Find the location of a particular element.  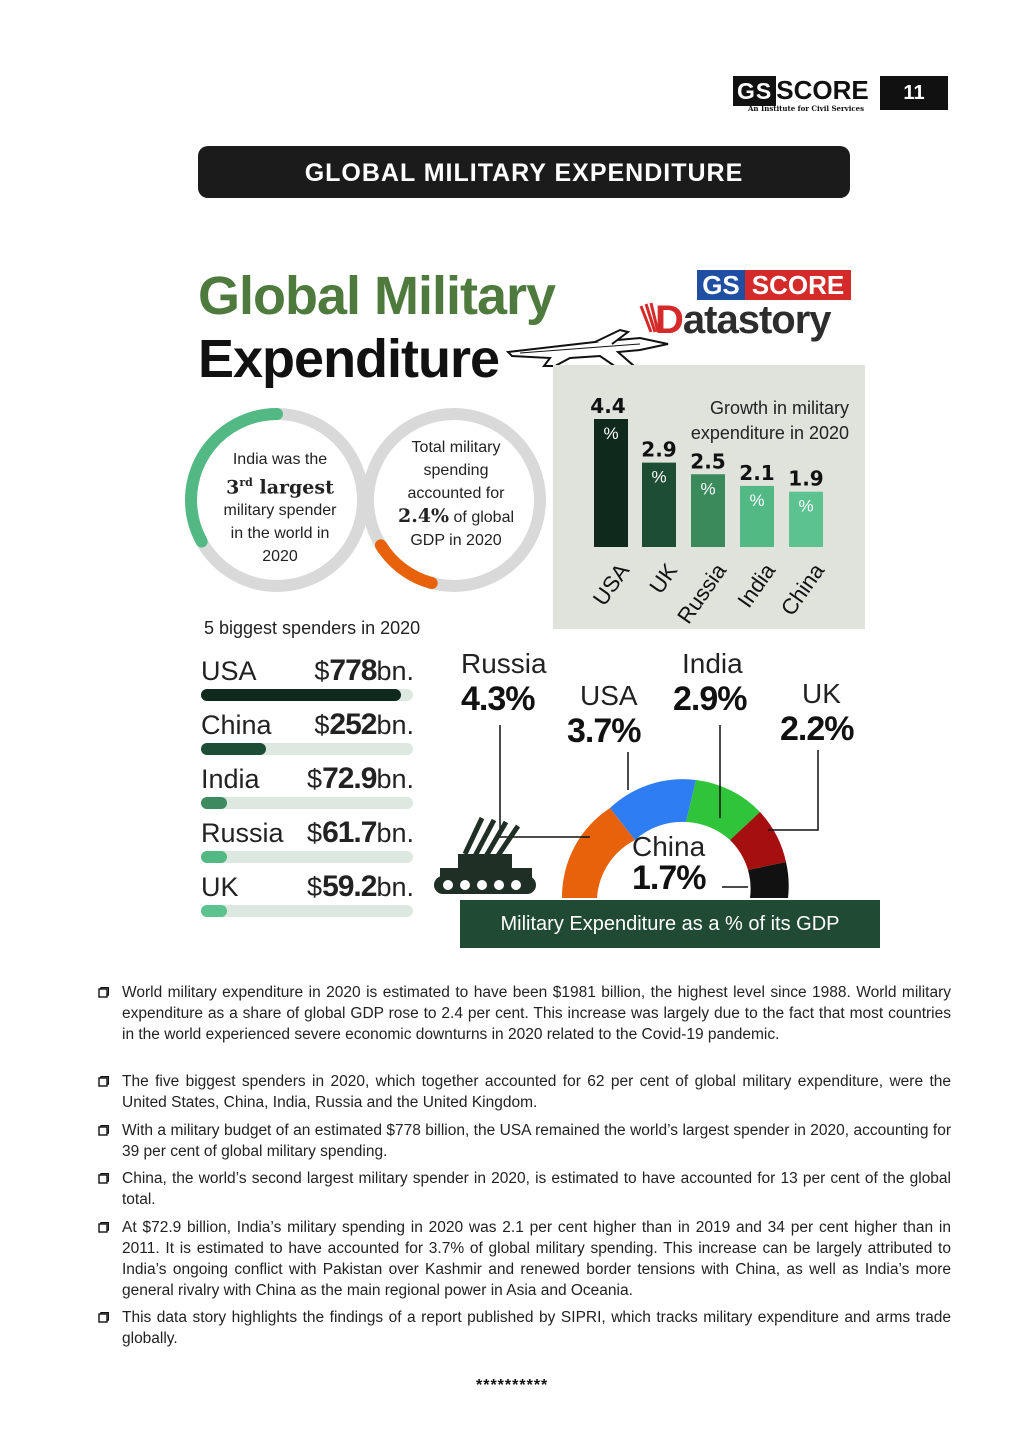

gdp-caption: Military Expenditure as a % of its GDP is located at coordinates (670, 924).